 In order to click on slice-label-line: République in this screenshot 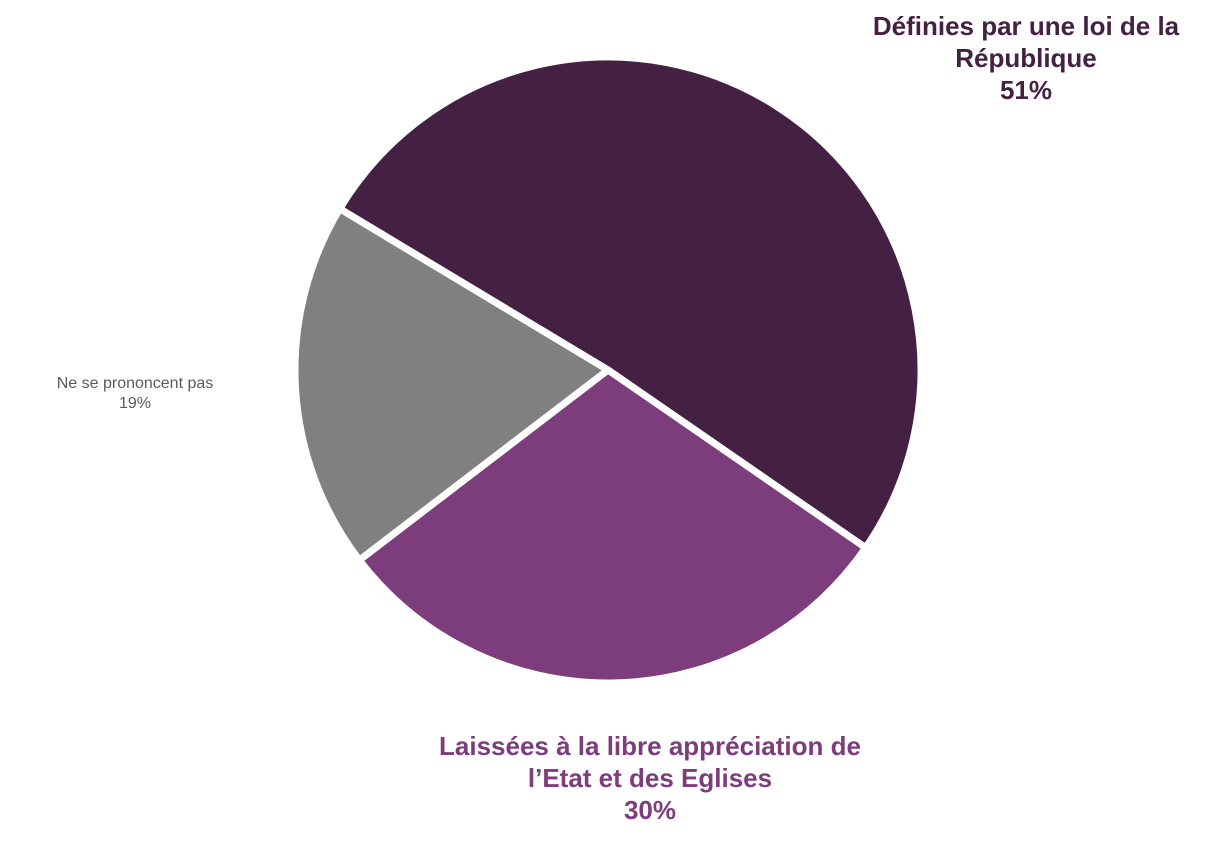, I will do `click(1026, 58)`.